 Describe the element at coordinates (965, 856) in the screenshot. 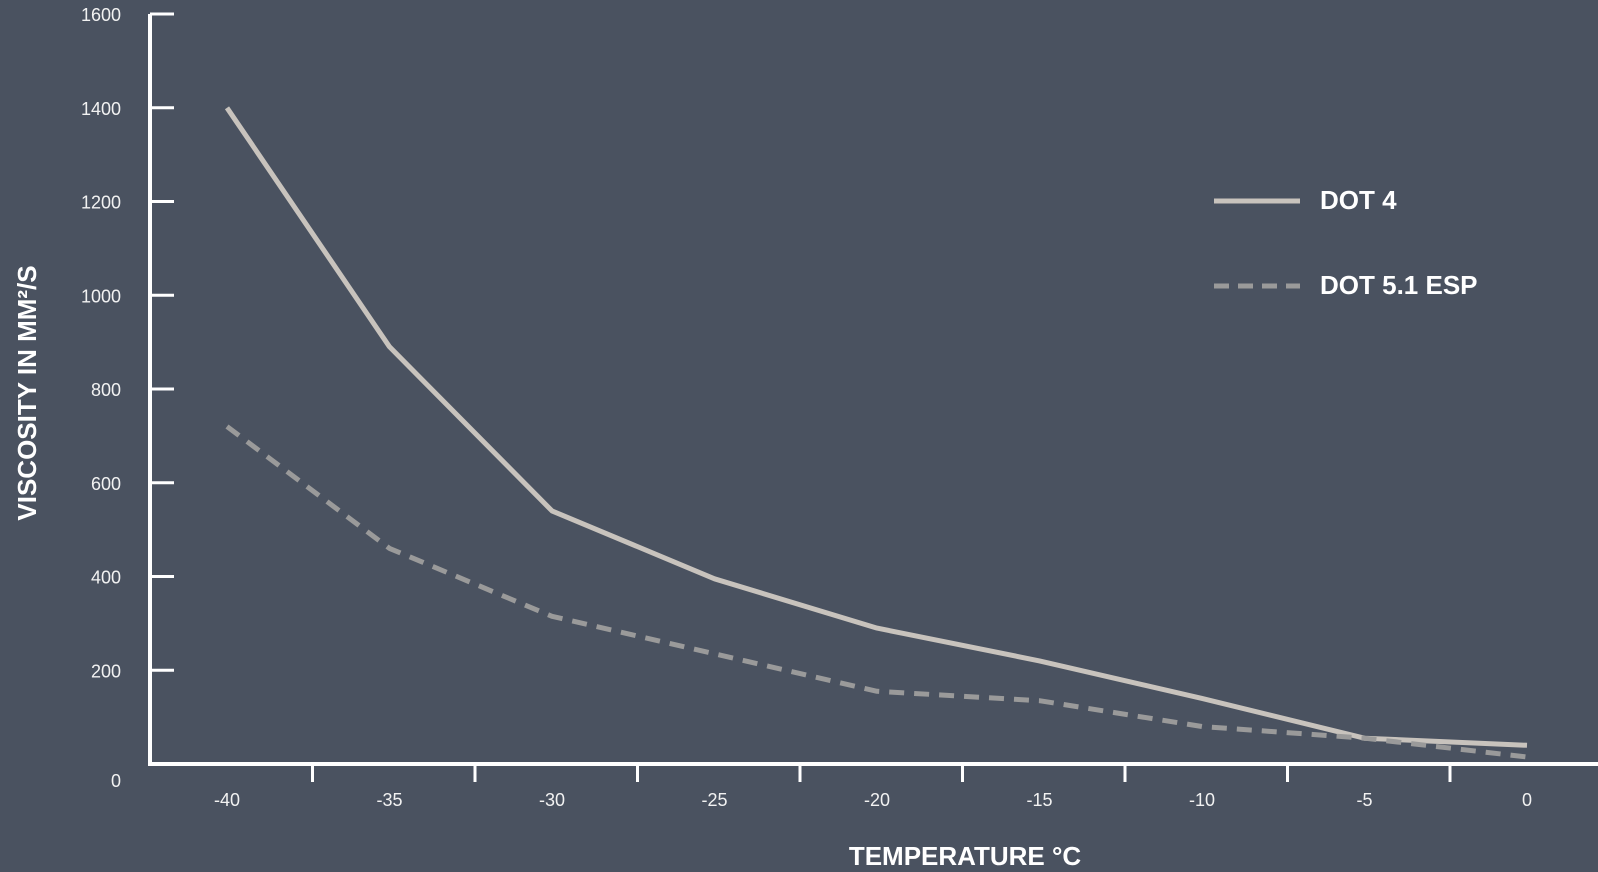

I see `x-axis-title: TEMPERATURE °C` at that location.